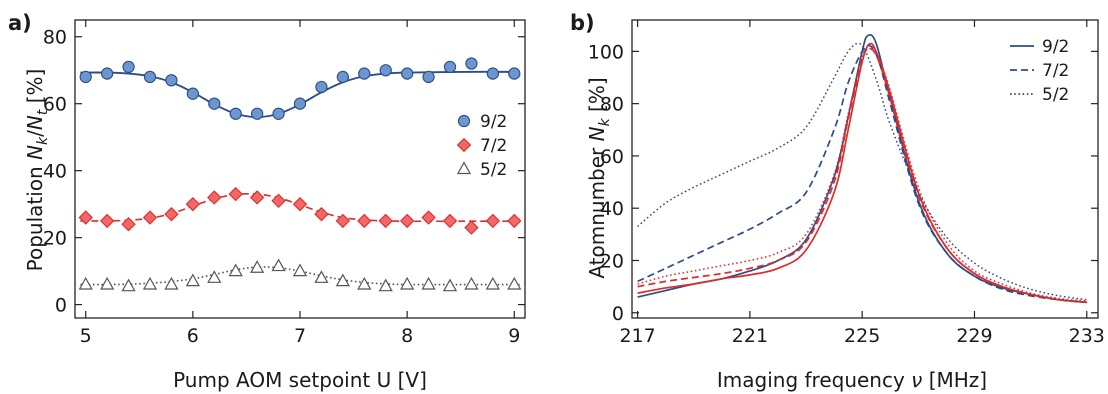 This screenshot has width=1108, height=394. Describe the element at coordinates (852, 380) in the screenshot. I see `panel-b-x-axis-title: Imaging frequency ν [MHz]` at that location.